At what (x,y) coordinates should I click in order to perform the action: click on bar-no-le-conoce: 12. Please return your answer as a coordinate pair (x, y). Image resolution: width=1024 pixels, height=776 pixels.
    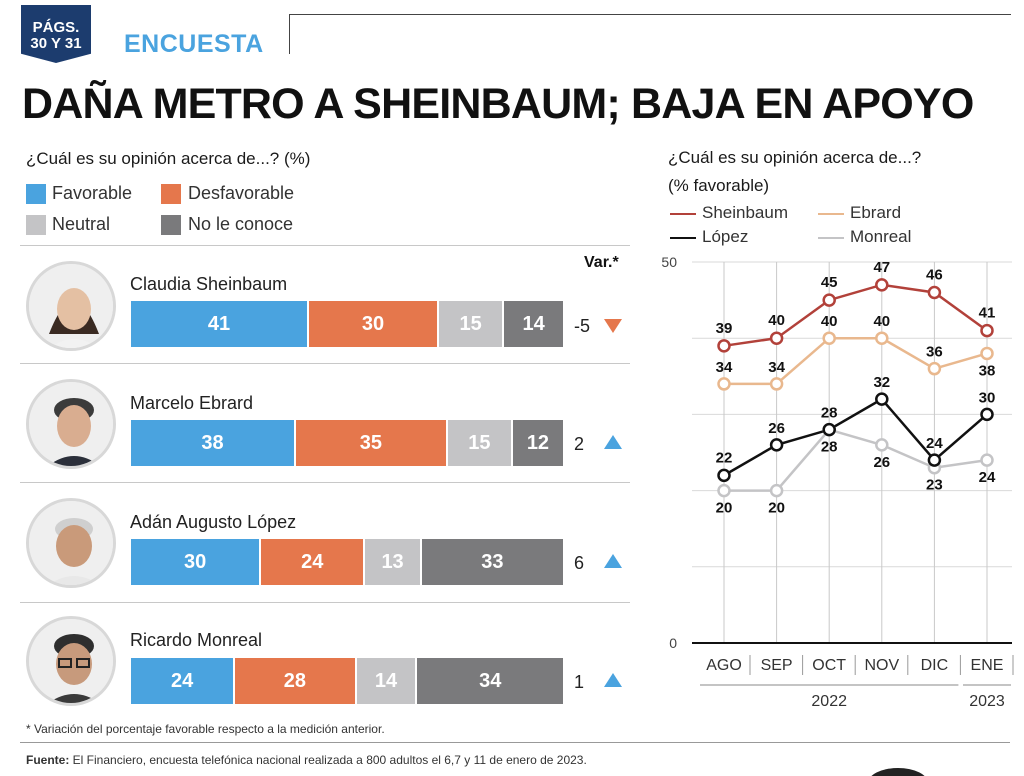
    Looking at the image, I should click on (538, 443).